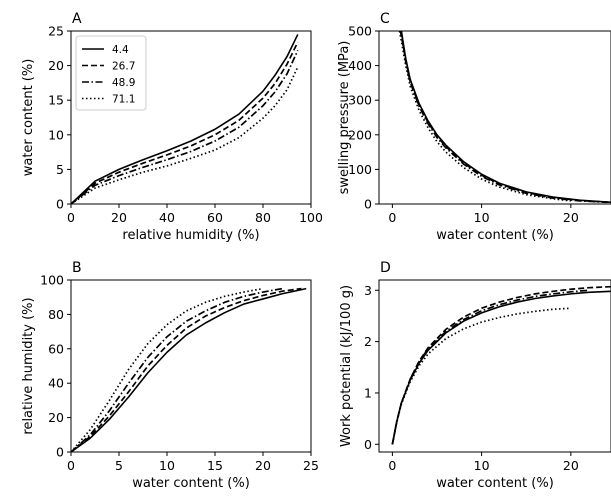 The image size is (611, 497). What do you see at coordinates (368, 444) in the screenshot?
I see `panel-d-y-tick-label: 0` at bounding box center [368, 444].